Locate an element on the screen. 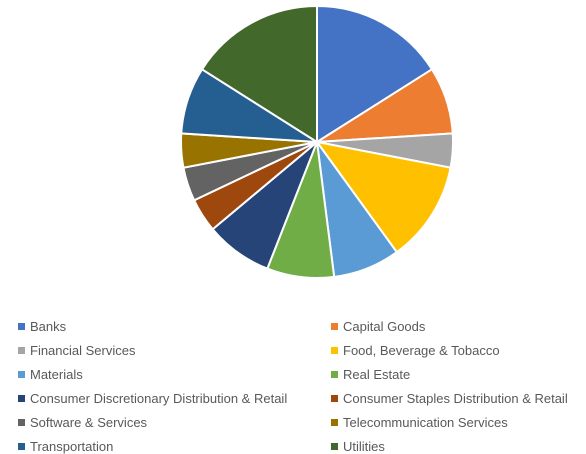 The image size is (586, 454). pie-slice-banks is located at coordinates (375, 74).